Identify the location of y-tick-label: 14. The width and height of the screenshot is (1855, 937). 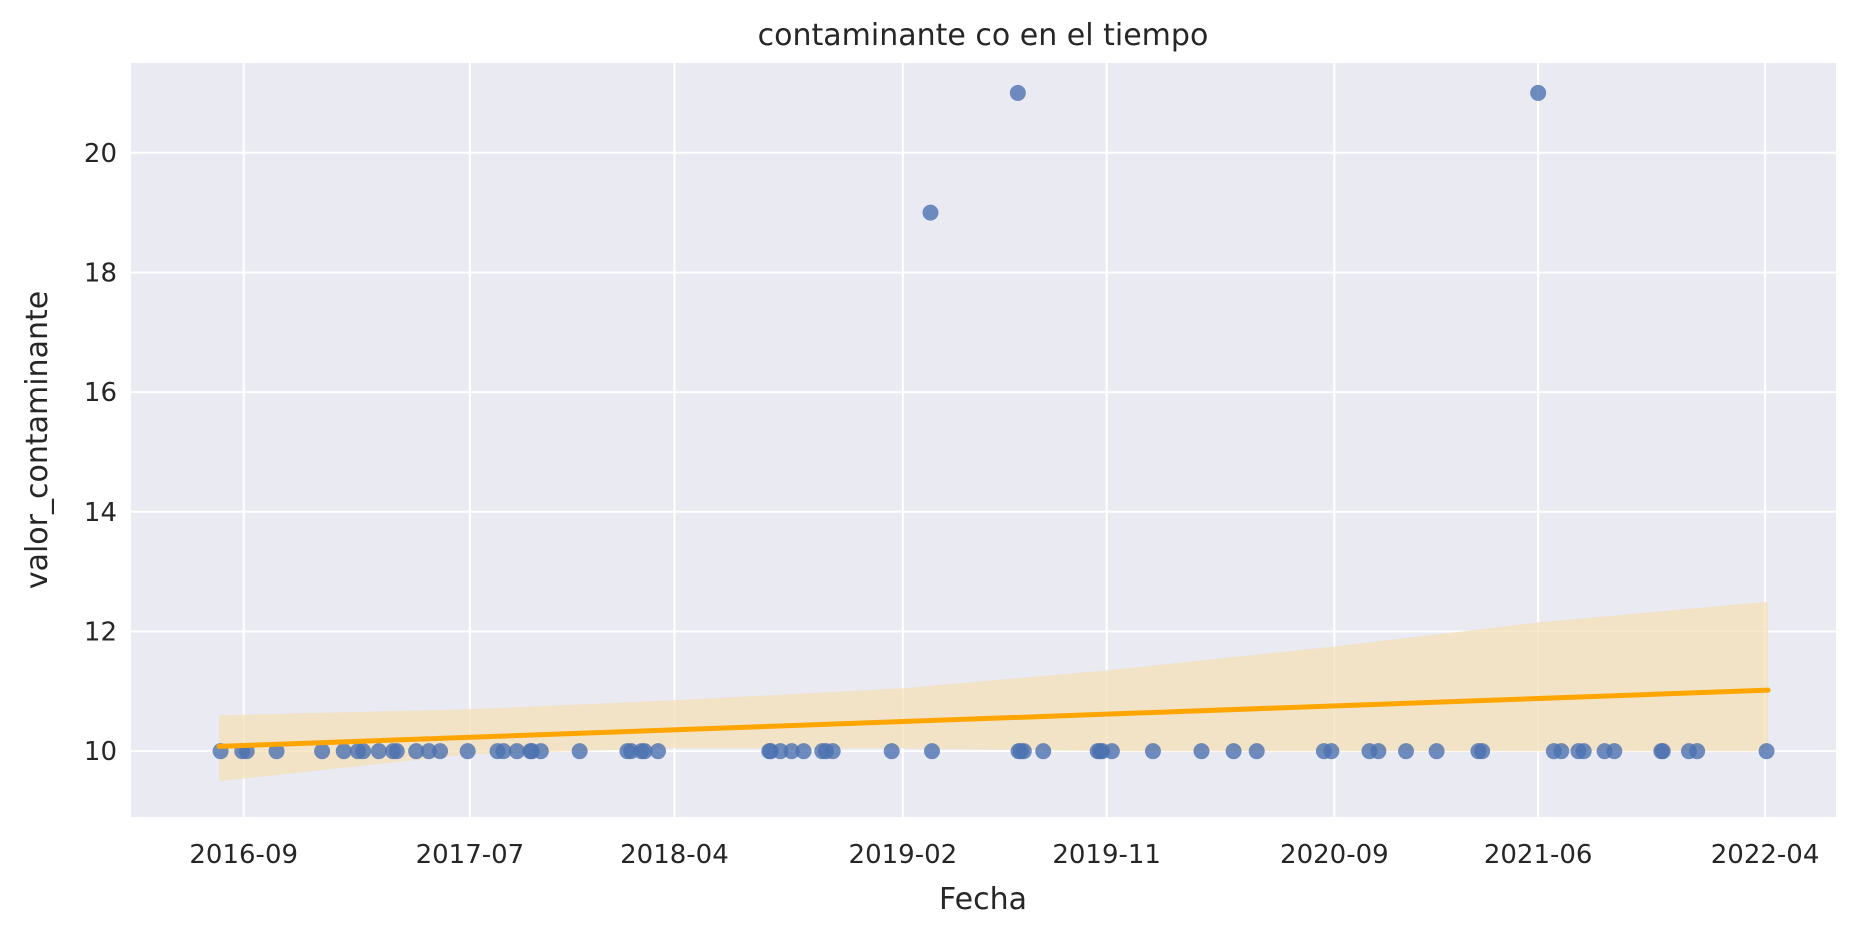
(100, 513).